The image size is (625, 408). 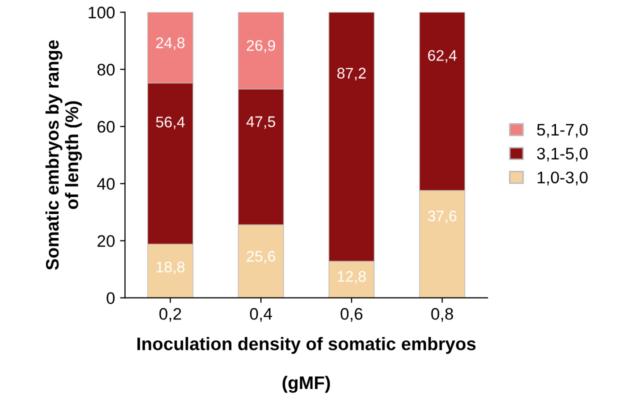 I want to click on data-label: 47,5, so click(x=261, y=122).